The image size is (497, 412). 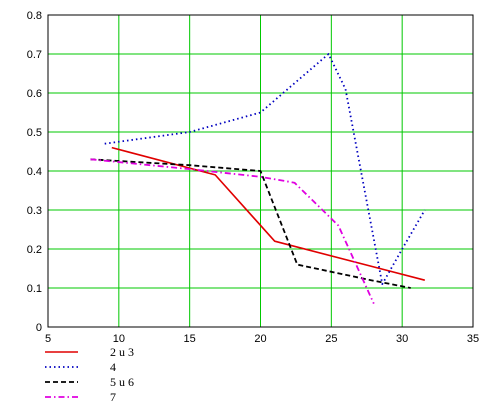 What do you see at coordinates (34, 55) in the screenshot?
I see `y-tick-label: 0.7` at bounding box center [34, 55].